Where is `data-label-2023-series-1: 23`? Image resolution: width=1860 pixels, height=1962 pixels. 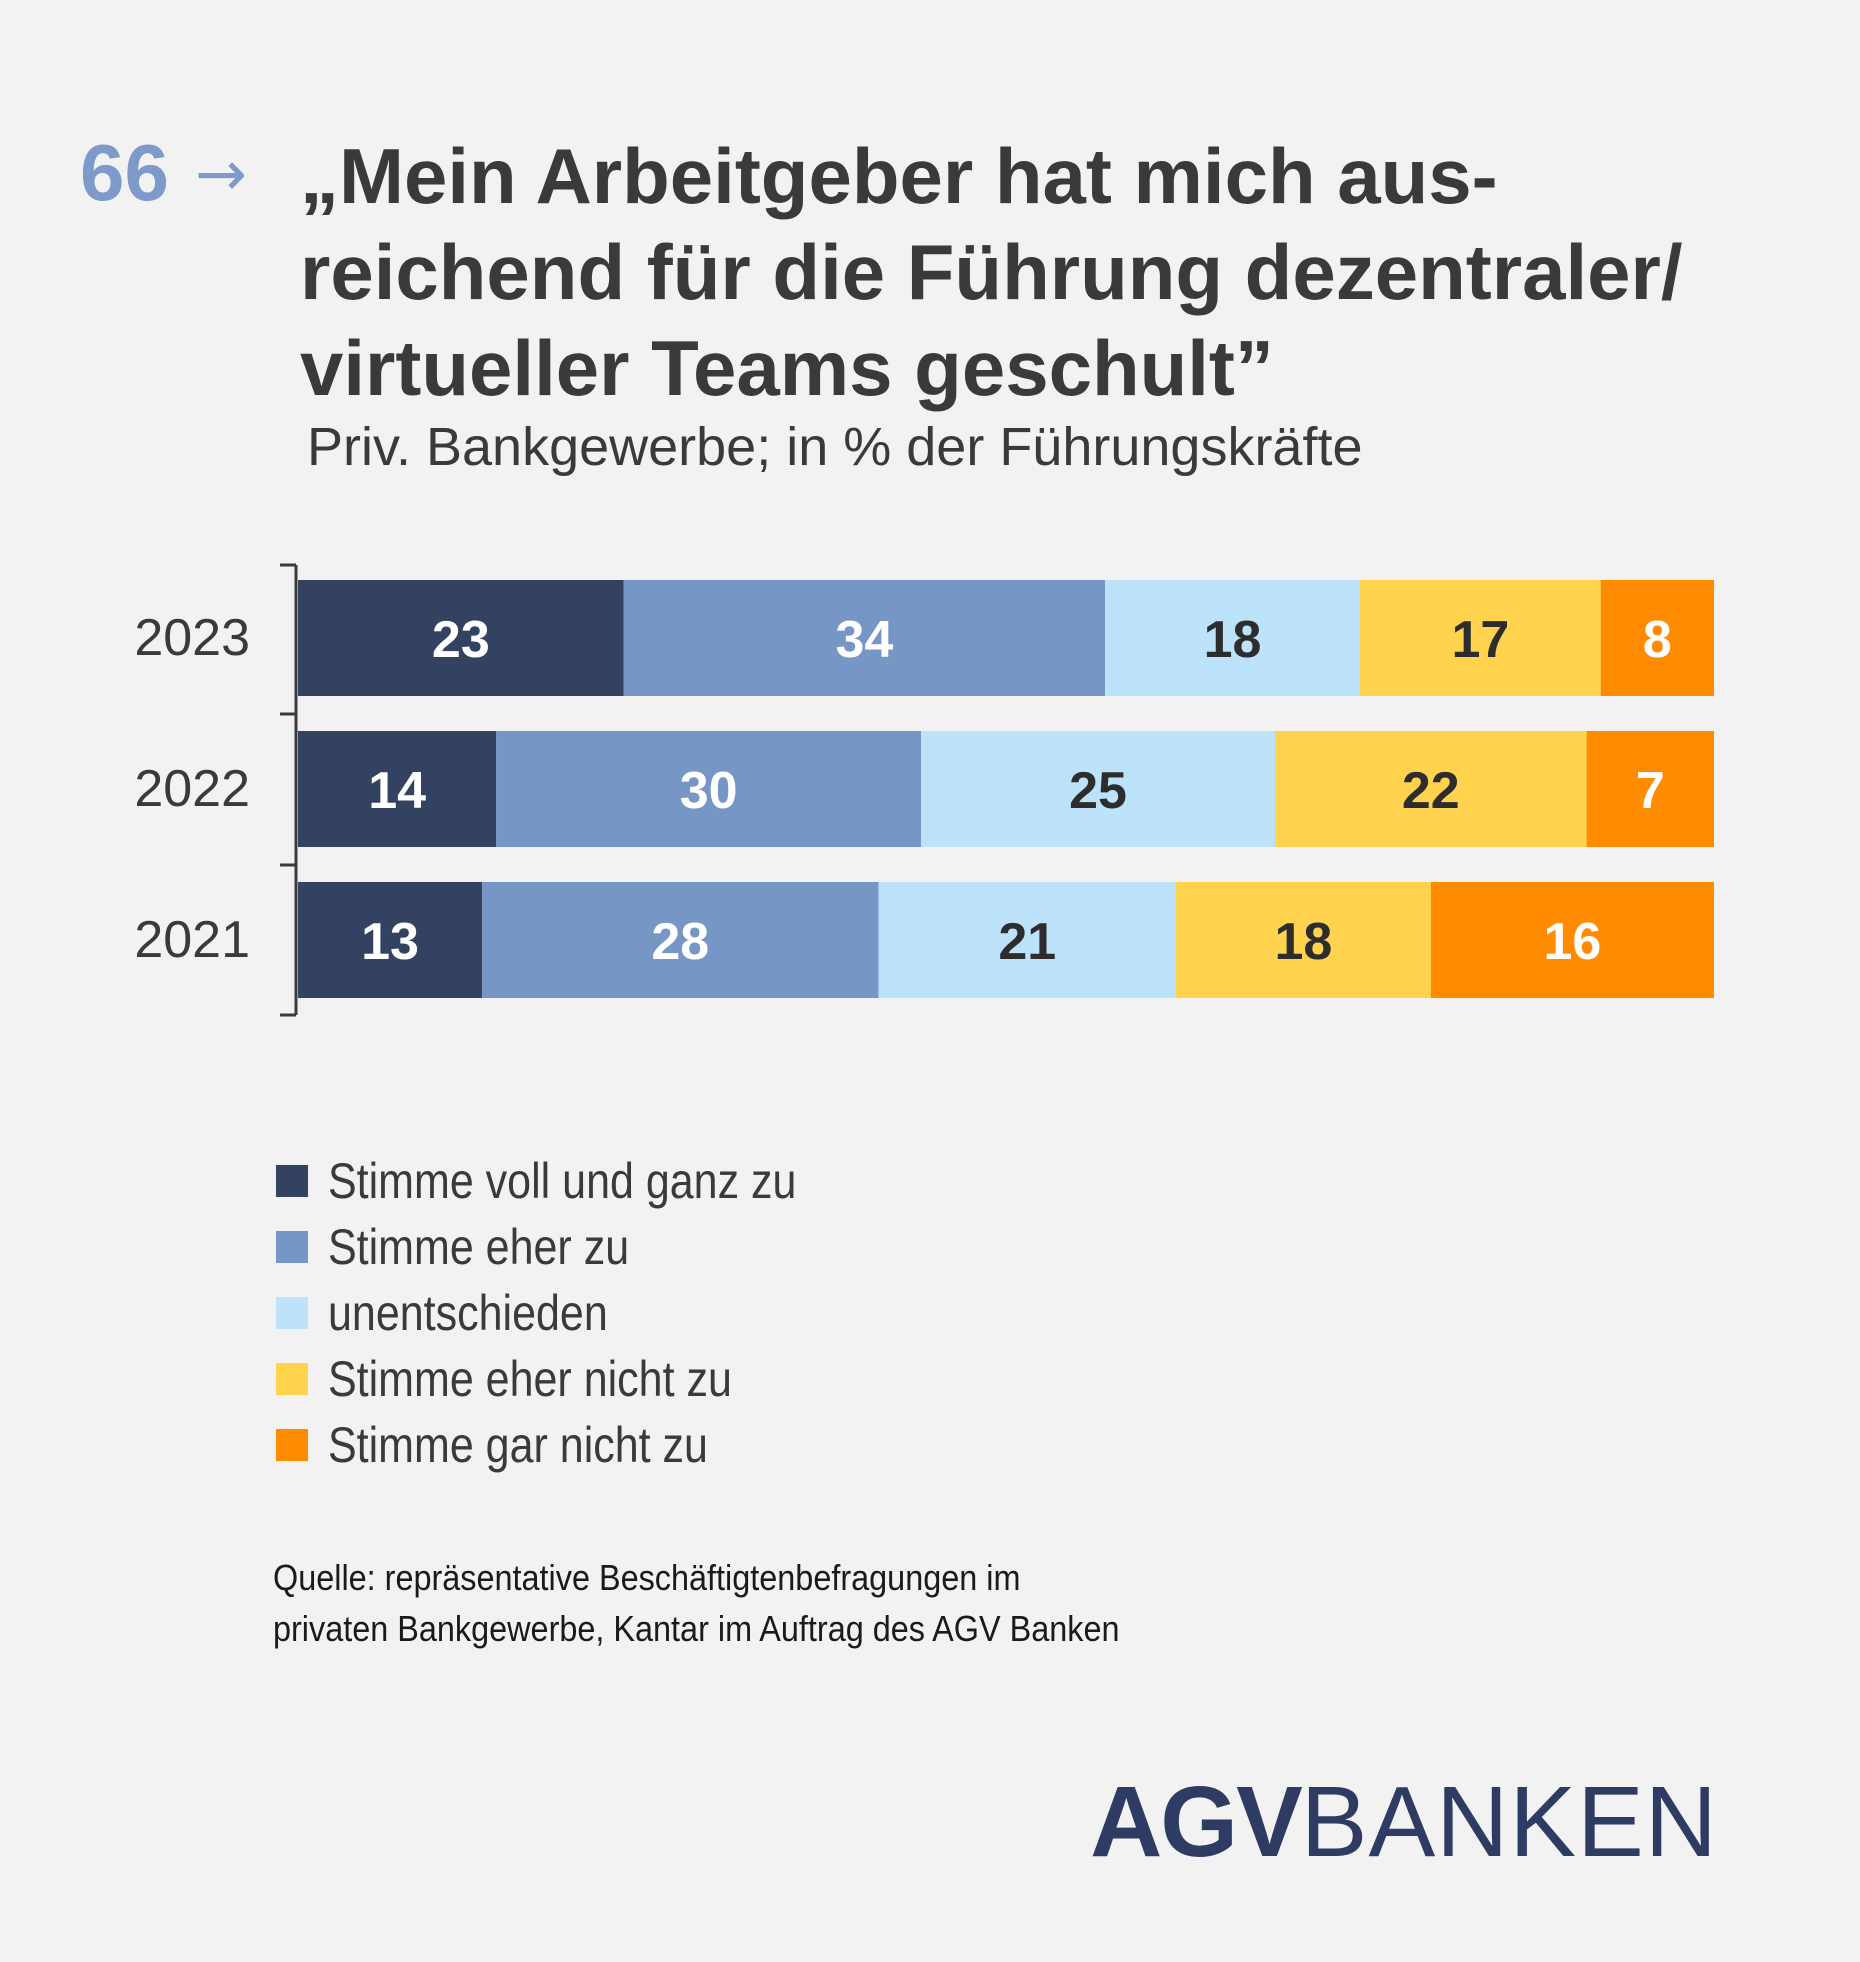
data-label-2023-series-1: 23 is located at coordinates (461, 640).